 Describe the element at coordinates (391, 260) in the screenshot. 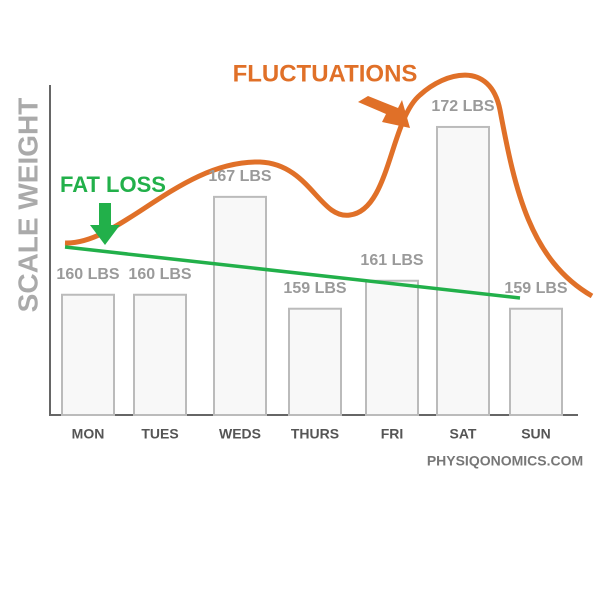

I see `value-label: 161 LBS` at that location.